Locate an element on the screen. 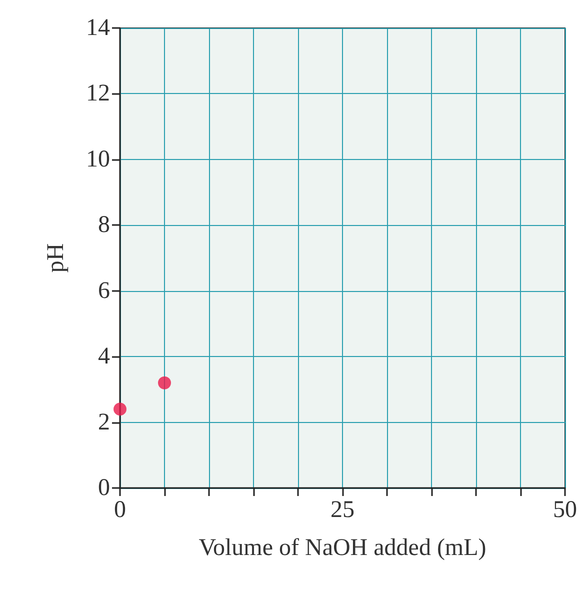  y-axis-title: pH is located at coordinates (56, 258).